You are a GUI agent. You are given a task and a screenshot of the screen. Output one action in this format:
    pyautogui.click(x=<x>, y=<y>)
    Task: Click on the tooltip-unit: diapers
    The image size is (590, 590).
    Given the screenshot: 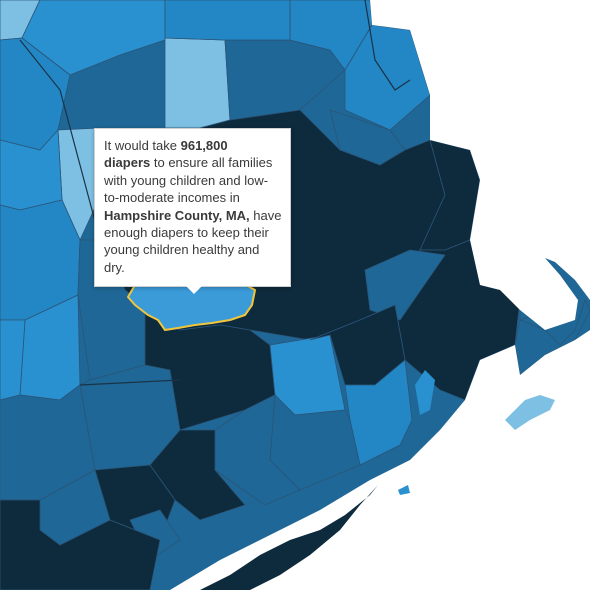 What is the action you would take?
    pyautogui.click(x=127, y=163)
    